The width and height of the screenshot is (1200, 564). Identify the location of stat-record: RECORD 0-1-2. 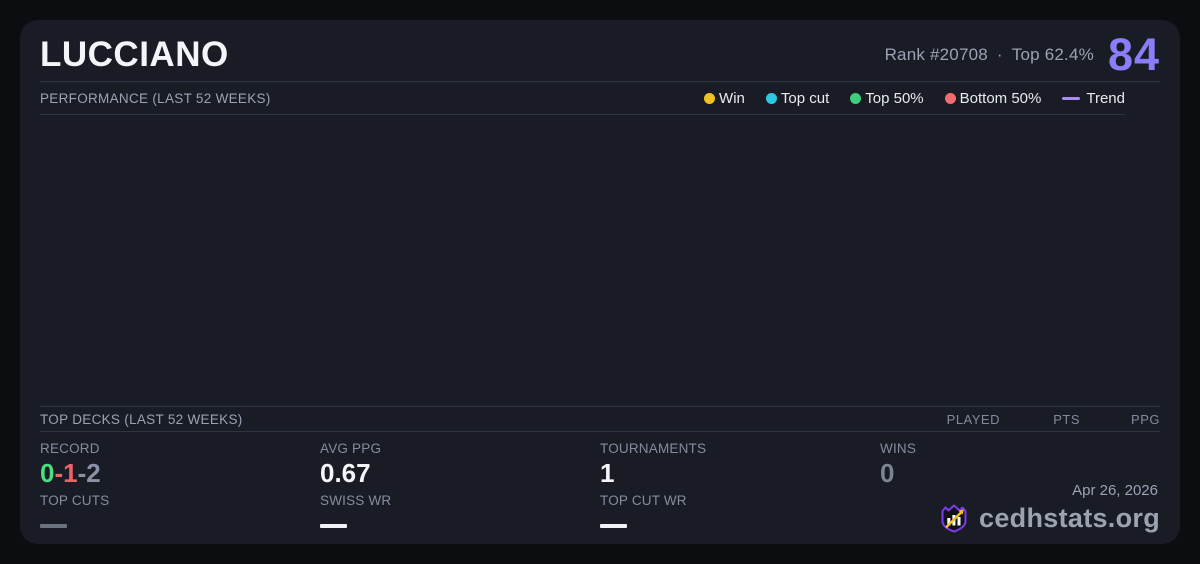
(180, 465).